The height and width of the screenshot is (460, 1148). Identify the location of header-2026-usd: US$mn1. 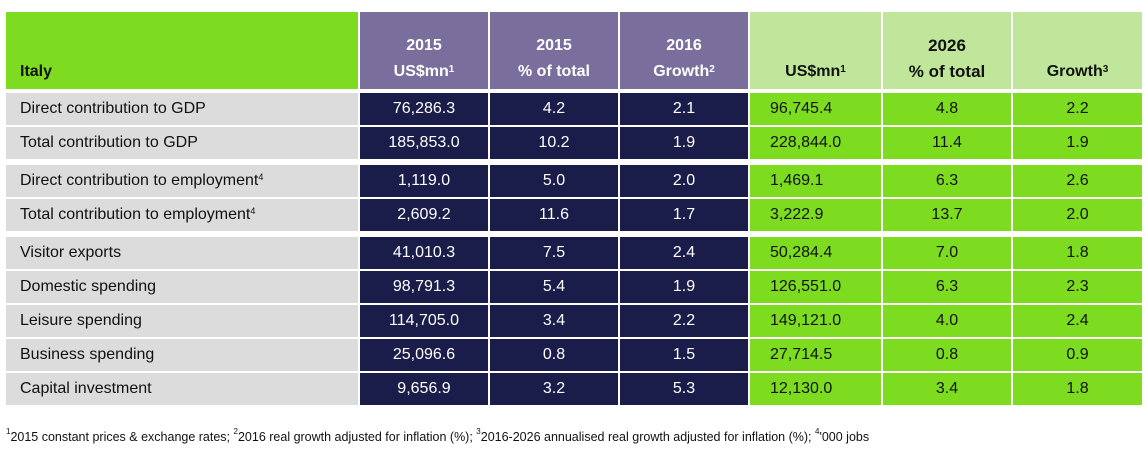
(815, 51).